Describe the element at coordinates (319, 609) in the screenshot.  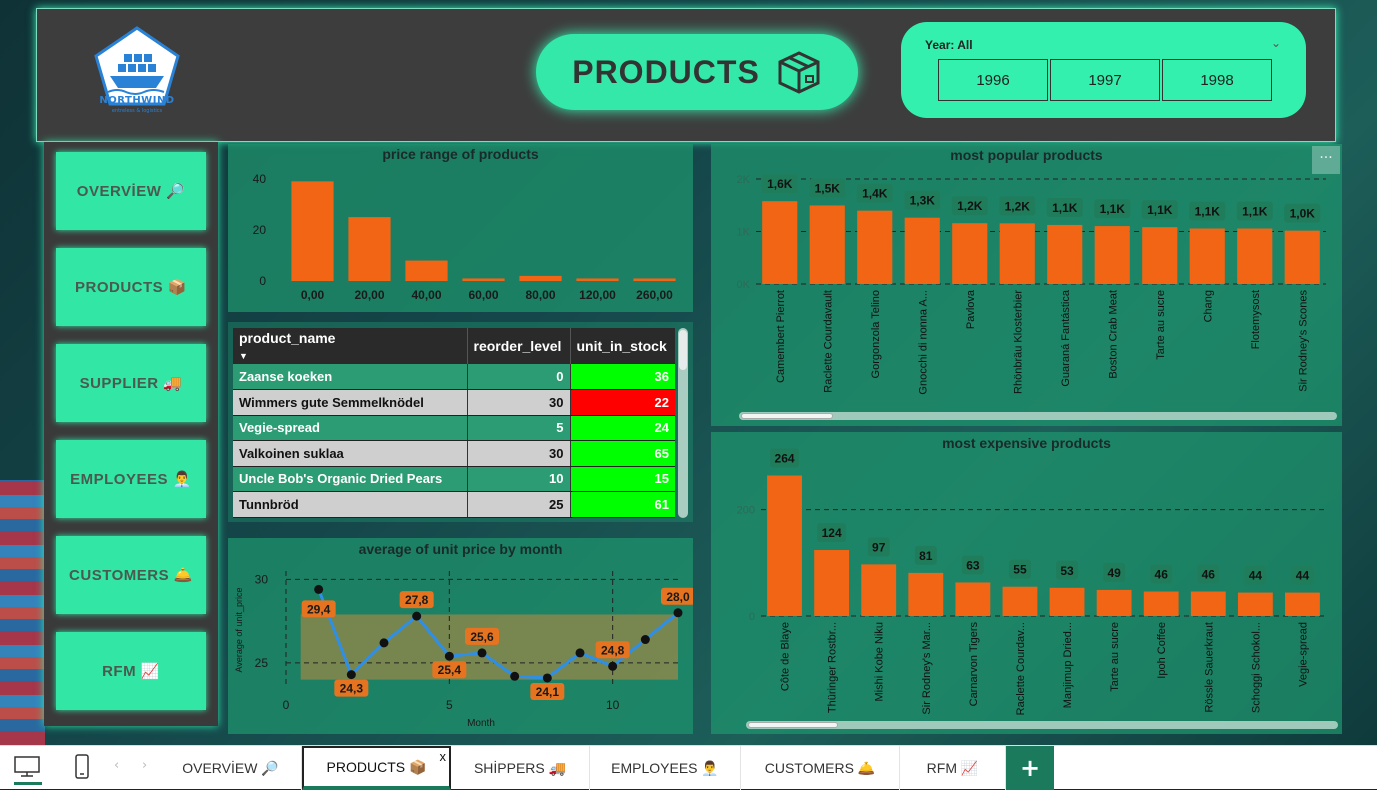
I see `data-label: 29,4` at that location.